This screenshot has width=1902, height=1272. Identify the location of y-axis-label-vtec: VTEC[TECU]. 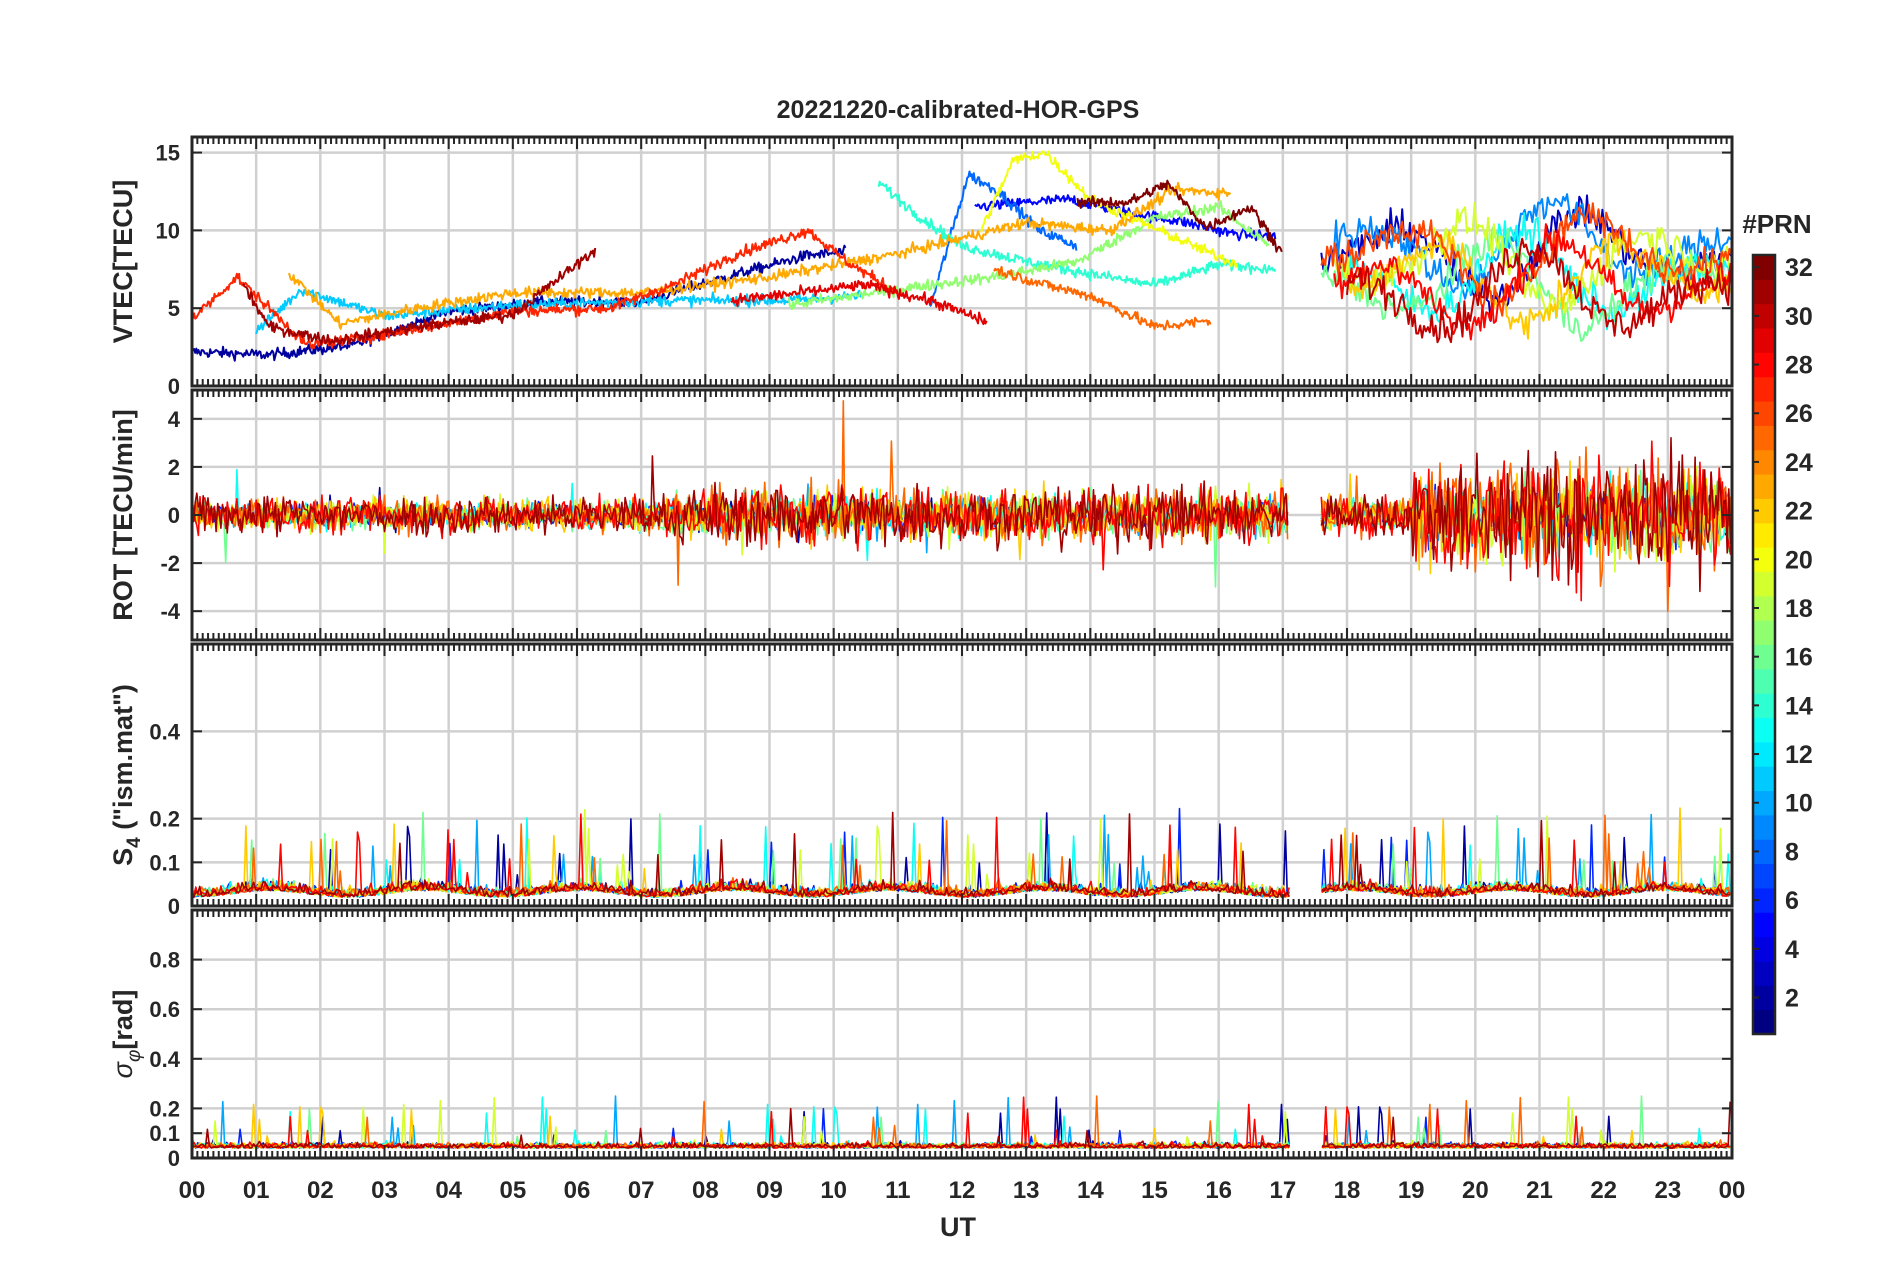
(123, 262).